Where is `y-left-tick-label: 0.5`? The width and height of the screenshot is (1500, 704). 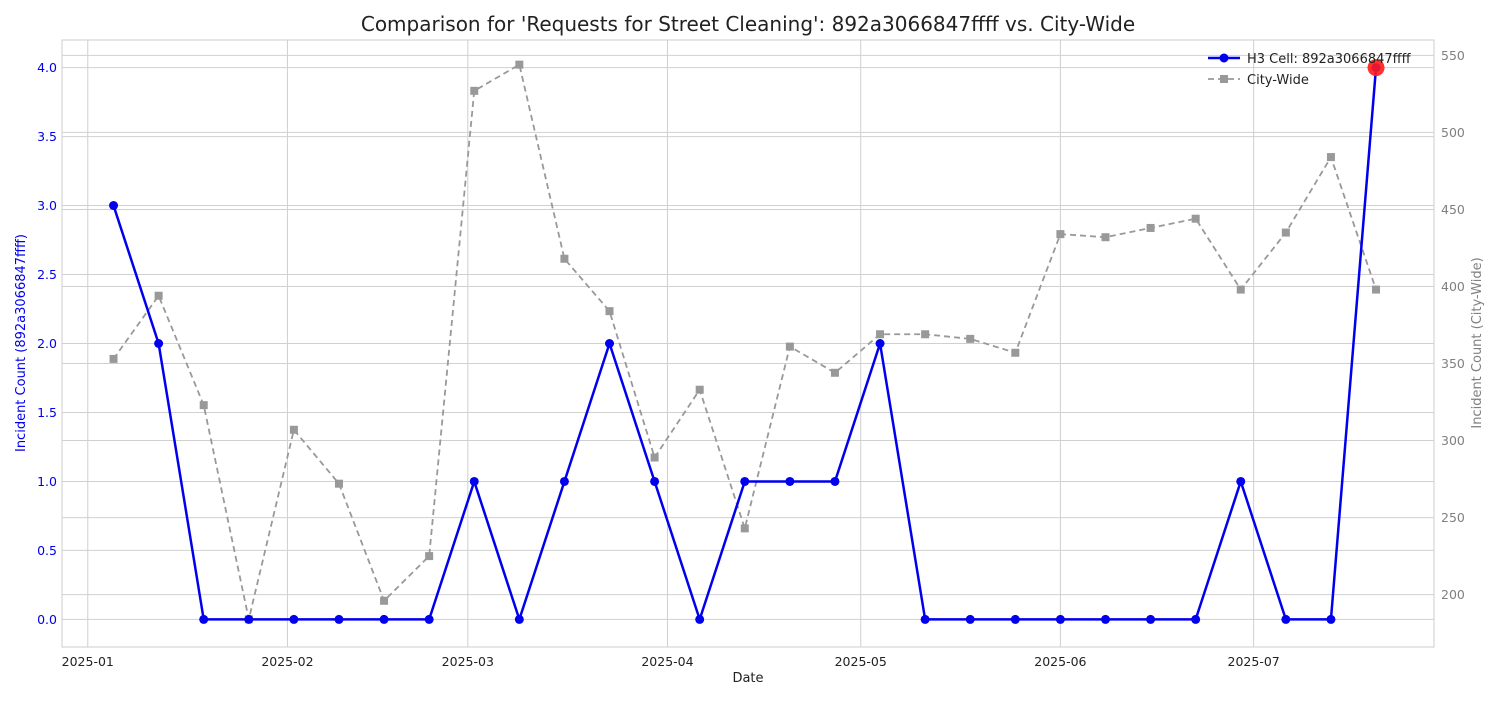 y-left-tick-label: 0.5 is located at coordinates (47, 550).